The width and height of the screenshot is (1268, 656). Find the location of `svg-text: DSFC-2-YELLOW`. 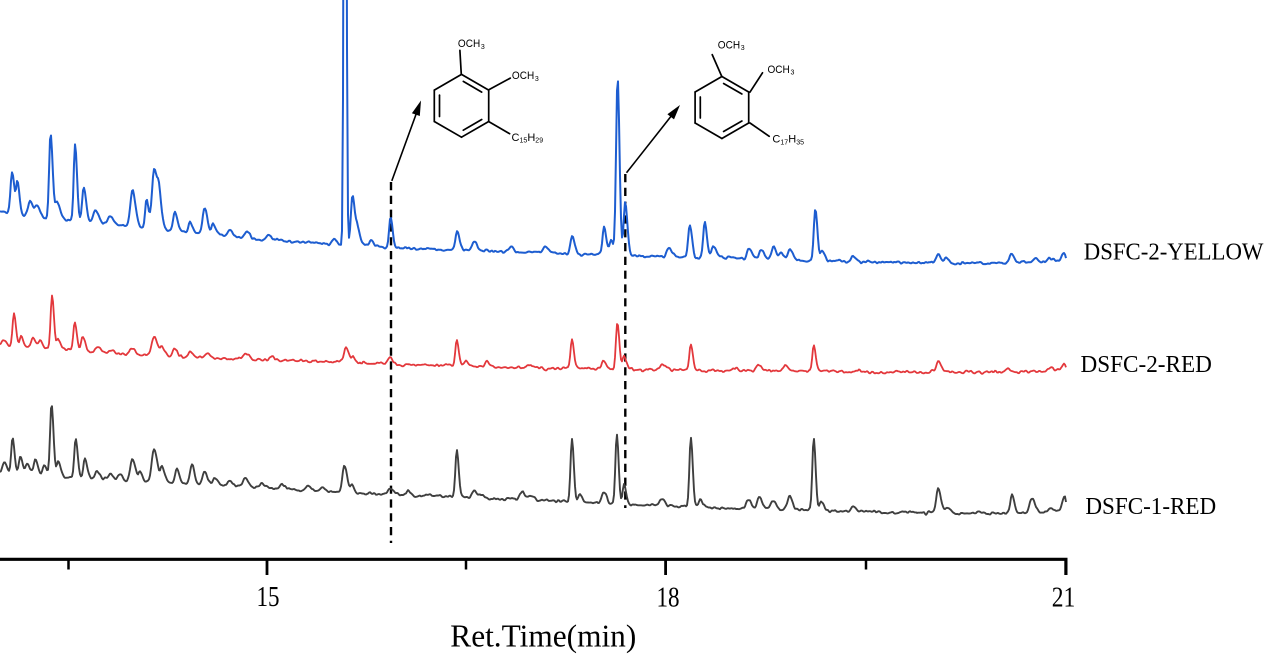

svg-text: DSFC-2-YELLOW is located at coordinates (1174, 252).